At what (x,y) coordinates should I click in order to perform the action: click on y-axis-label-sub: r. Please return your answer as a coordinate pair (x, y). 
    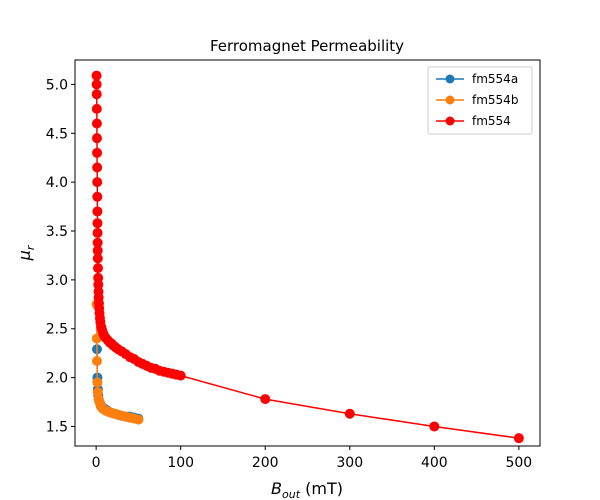
    Looking at the image, I should click on (30, 247).